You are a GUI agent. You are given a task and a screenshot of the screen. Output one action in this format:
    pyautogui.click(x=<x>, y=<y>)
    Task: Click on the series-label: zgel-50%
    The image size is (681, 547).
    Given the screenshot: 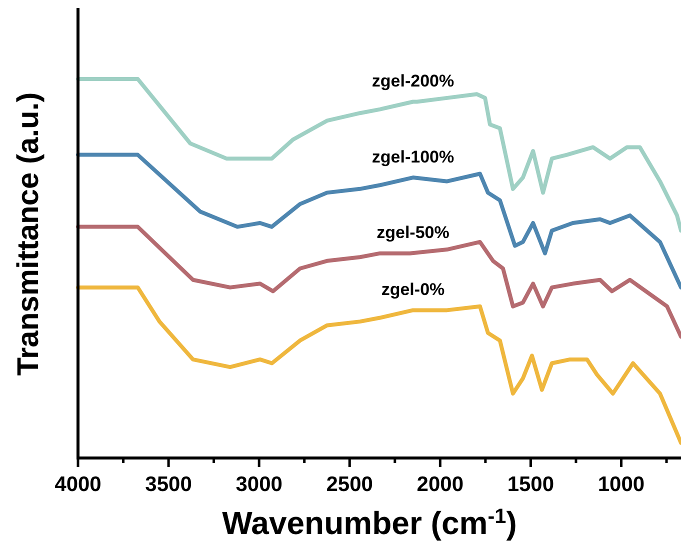 What is the action you would take?
    pyautogui.click(x=413, y=232)
    